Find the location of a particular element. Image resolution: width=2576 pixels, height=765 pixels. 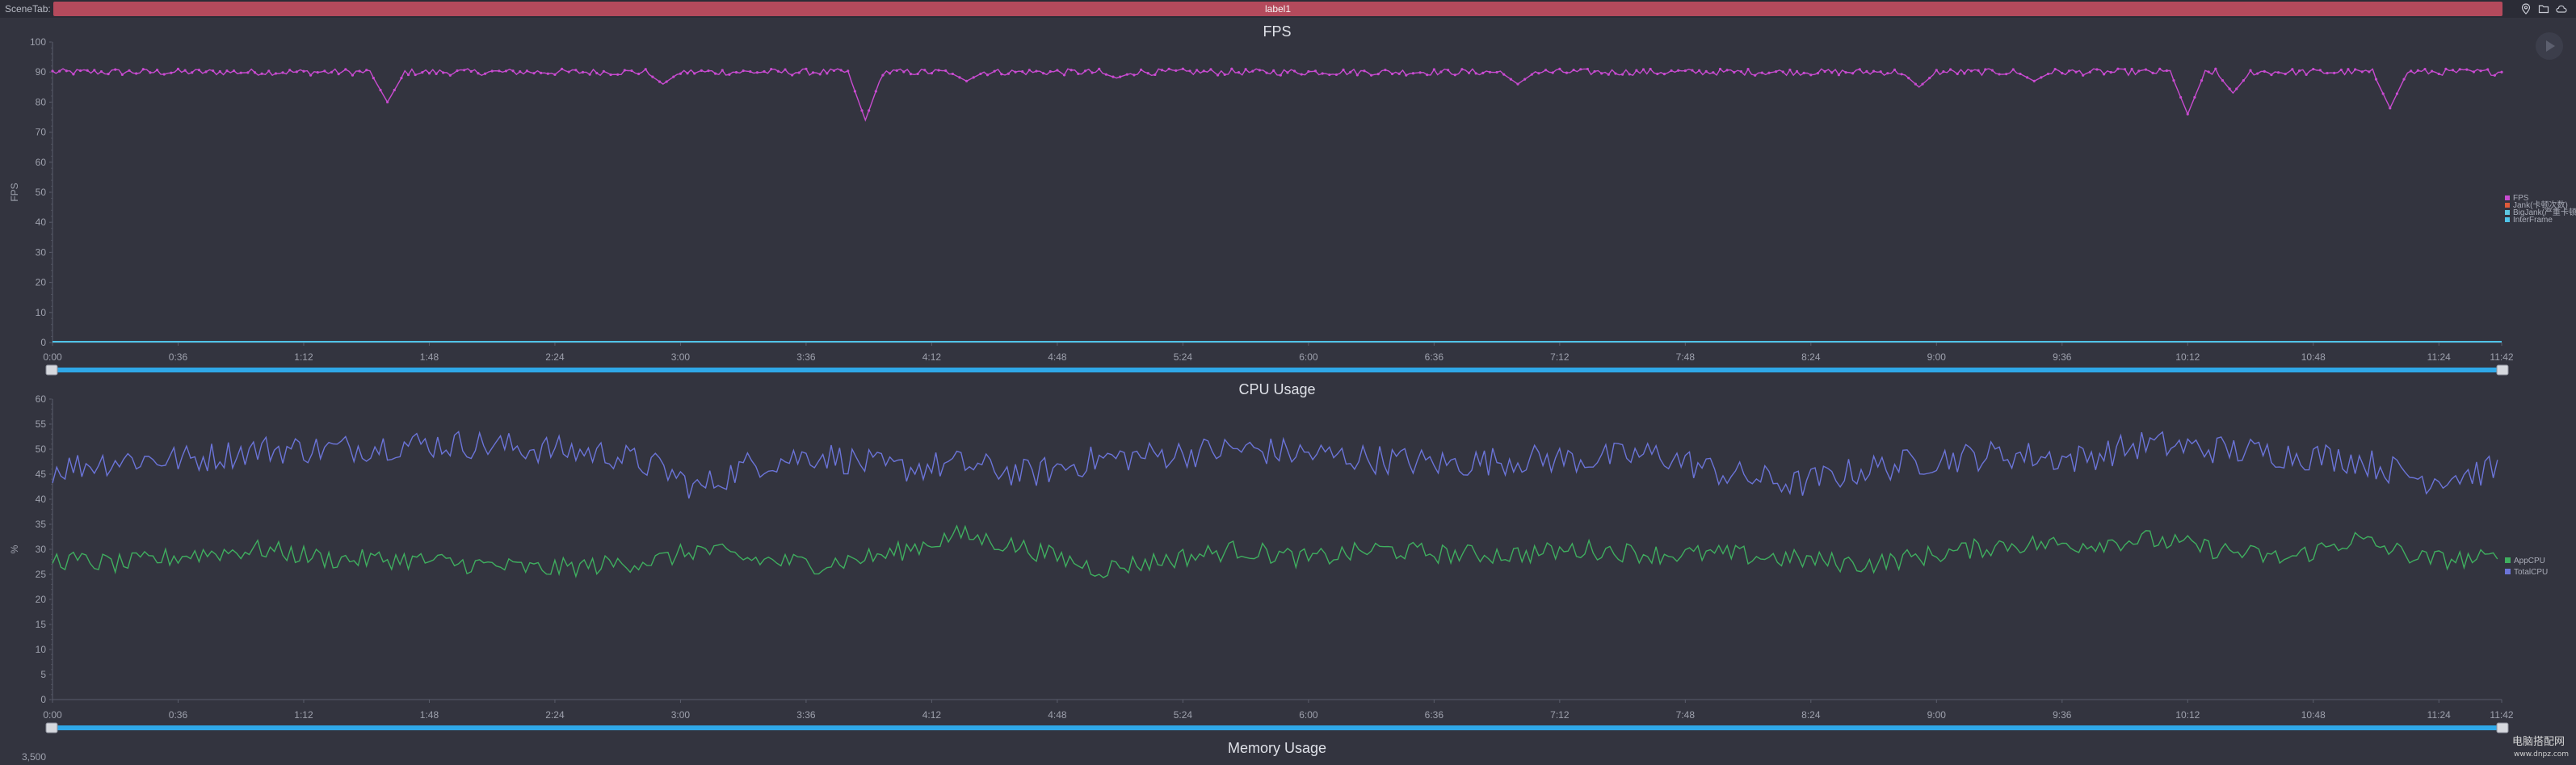

y-tick-label: 40 is located at coordinates (41, 499).